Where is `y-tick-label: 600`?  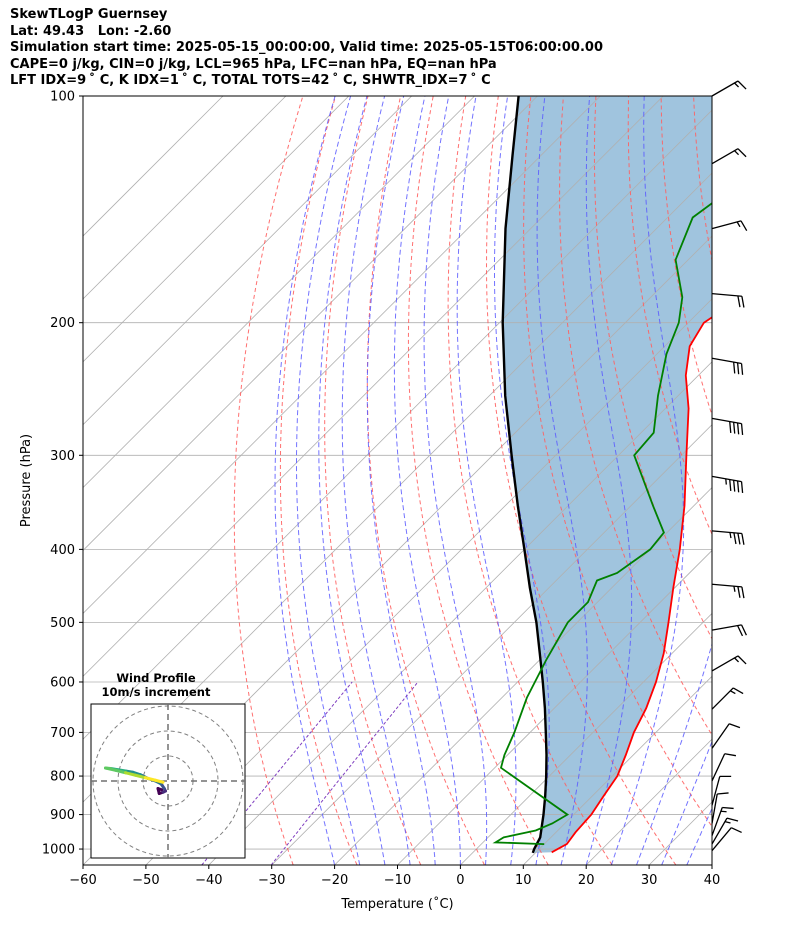
y-tick-label: 600 is located at coordinates (62, 682).